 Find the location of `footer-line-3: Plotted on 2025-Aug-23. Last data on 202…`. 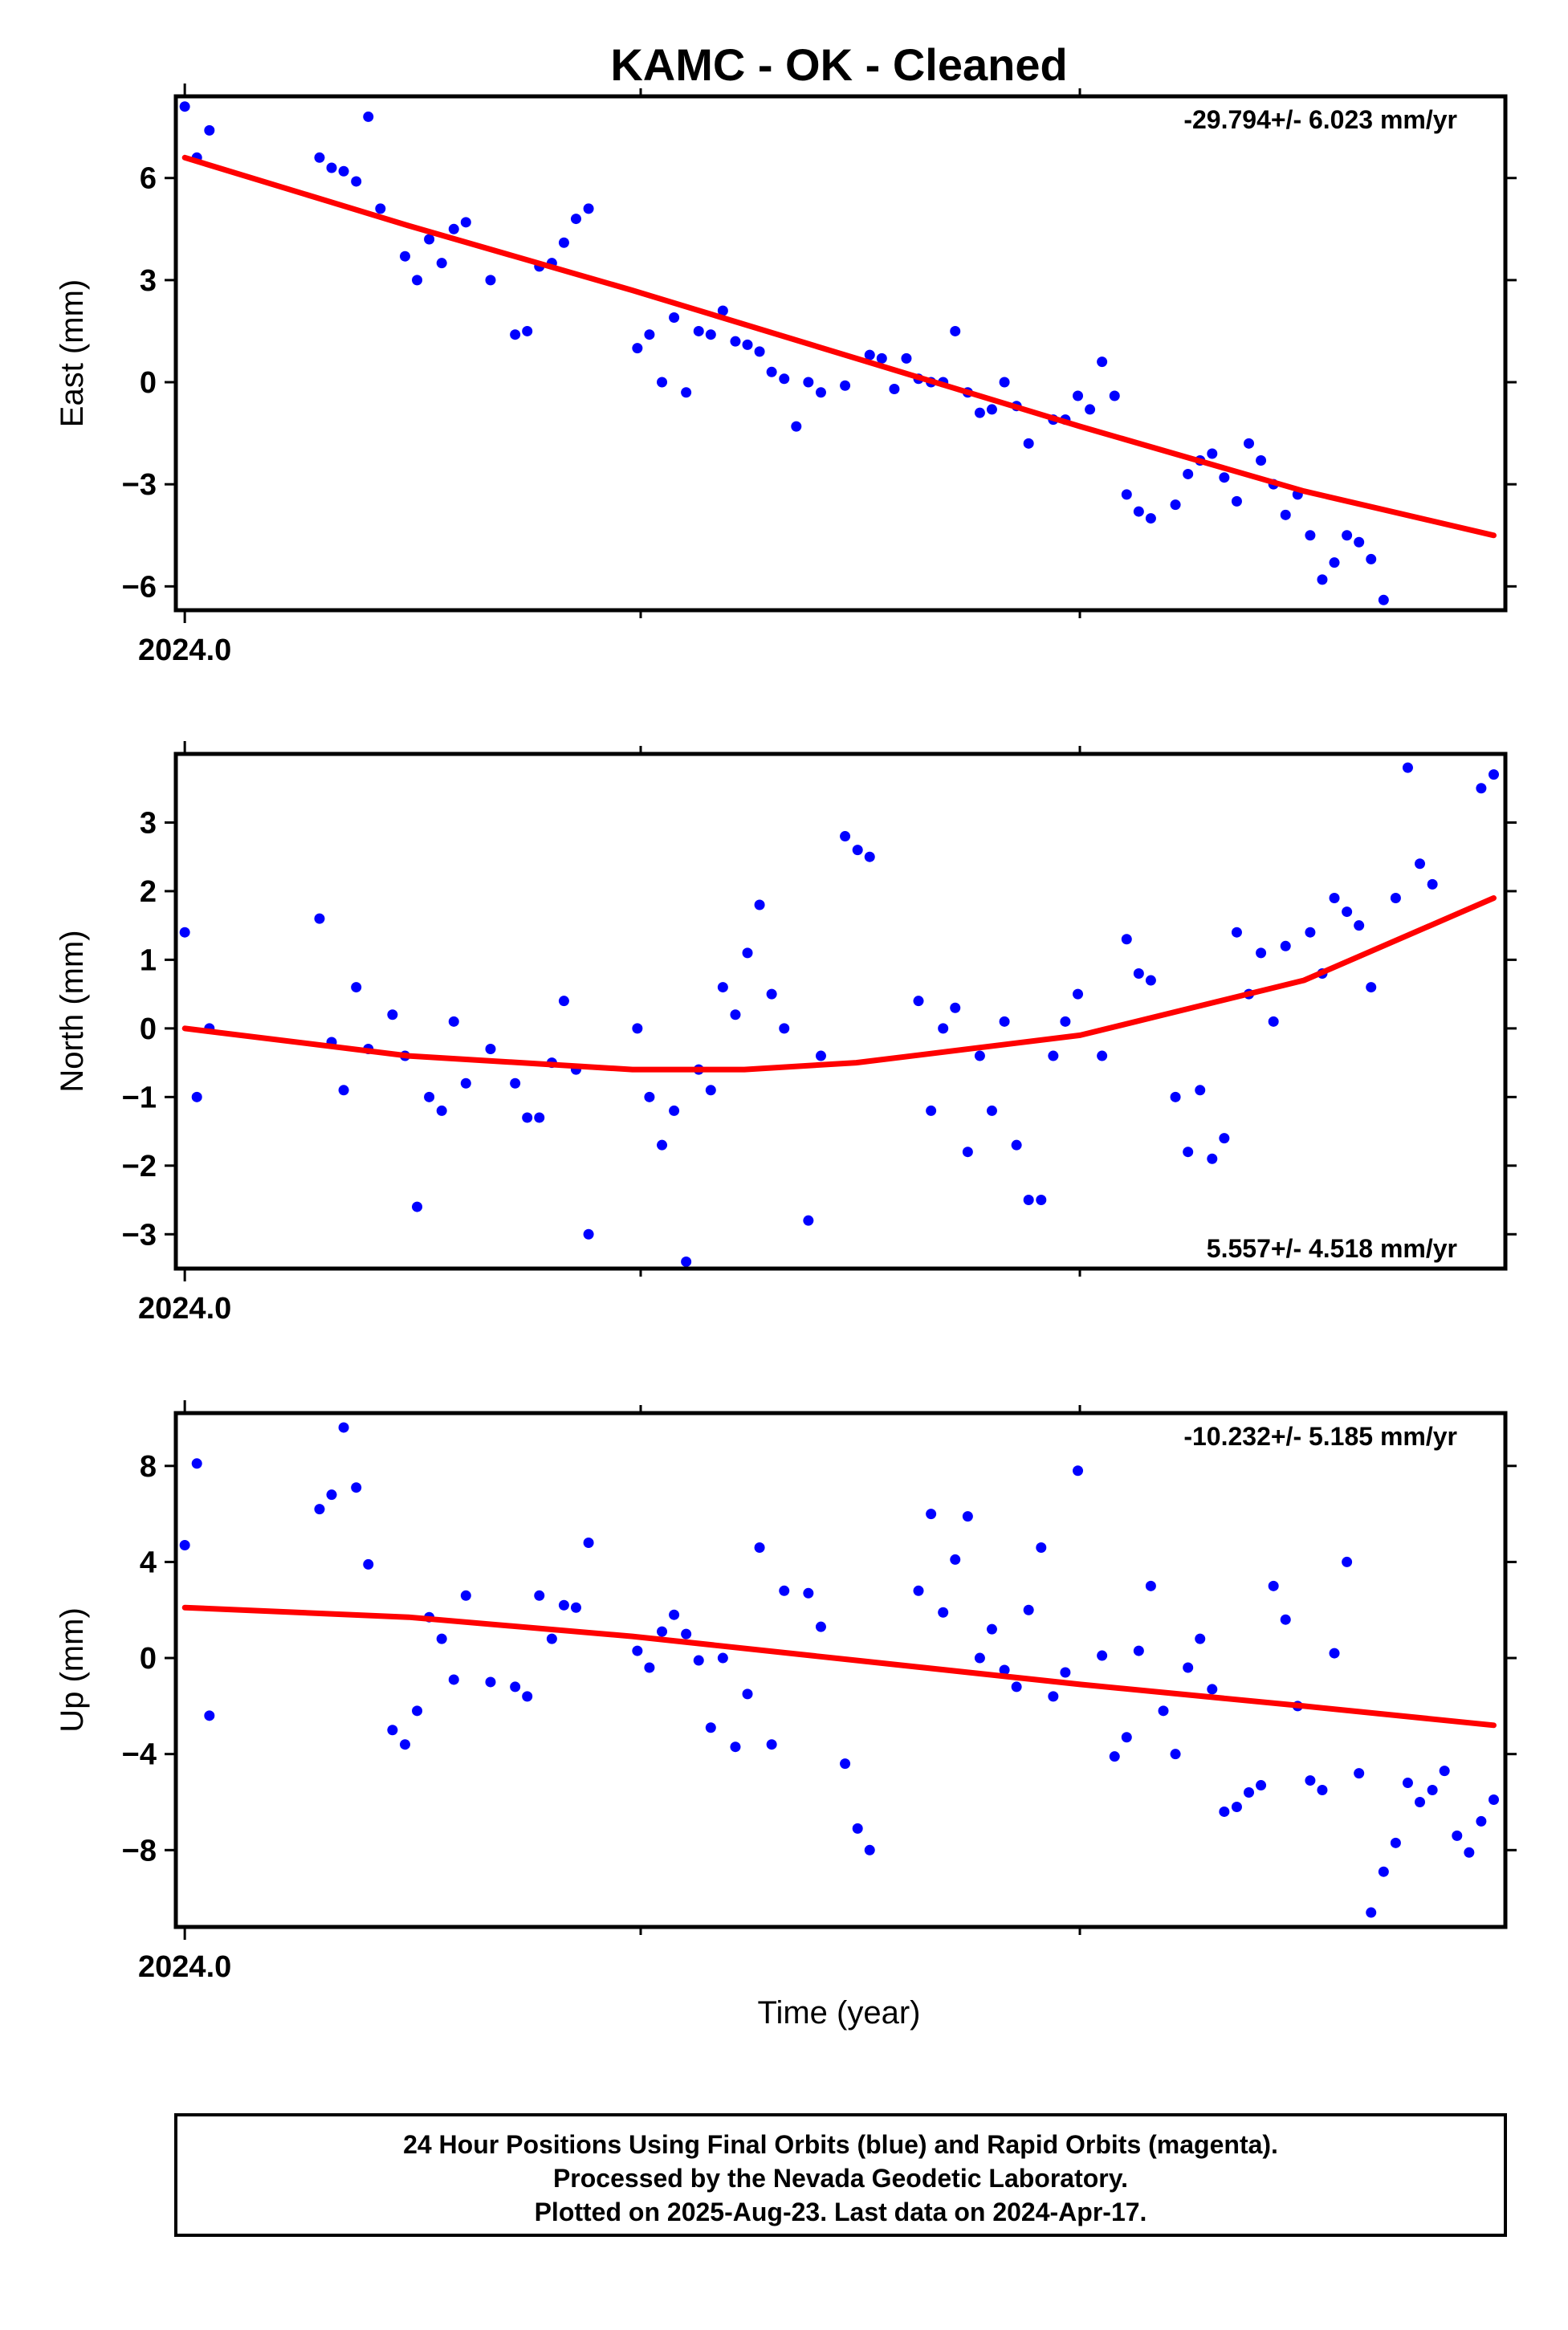

footer-line-3: Plotted on 2025-Aug-23. Last data on 202… is located at coordinates (841, 2212).